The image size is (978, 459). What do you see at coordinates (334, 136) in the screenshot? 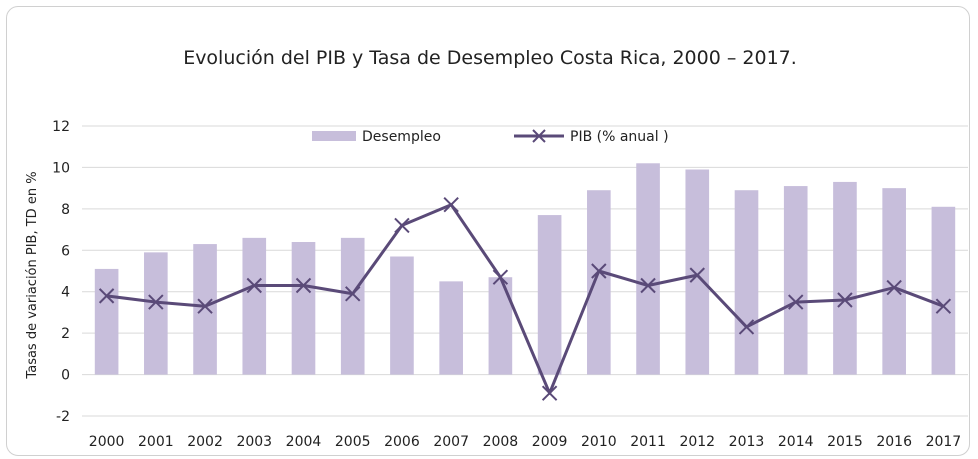
I see `legend-swatch-desempleo` at bounding box center [334, 136].